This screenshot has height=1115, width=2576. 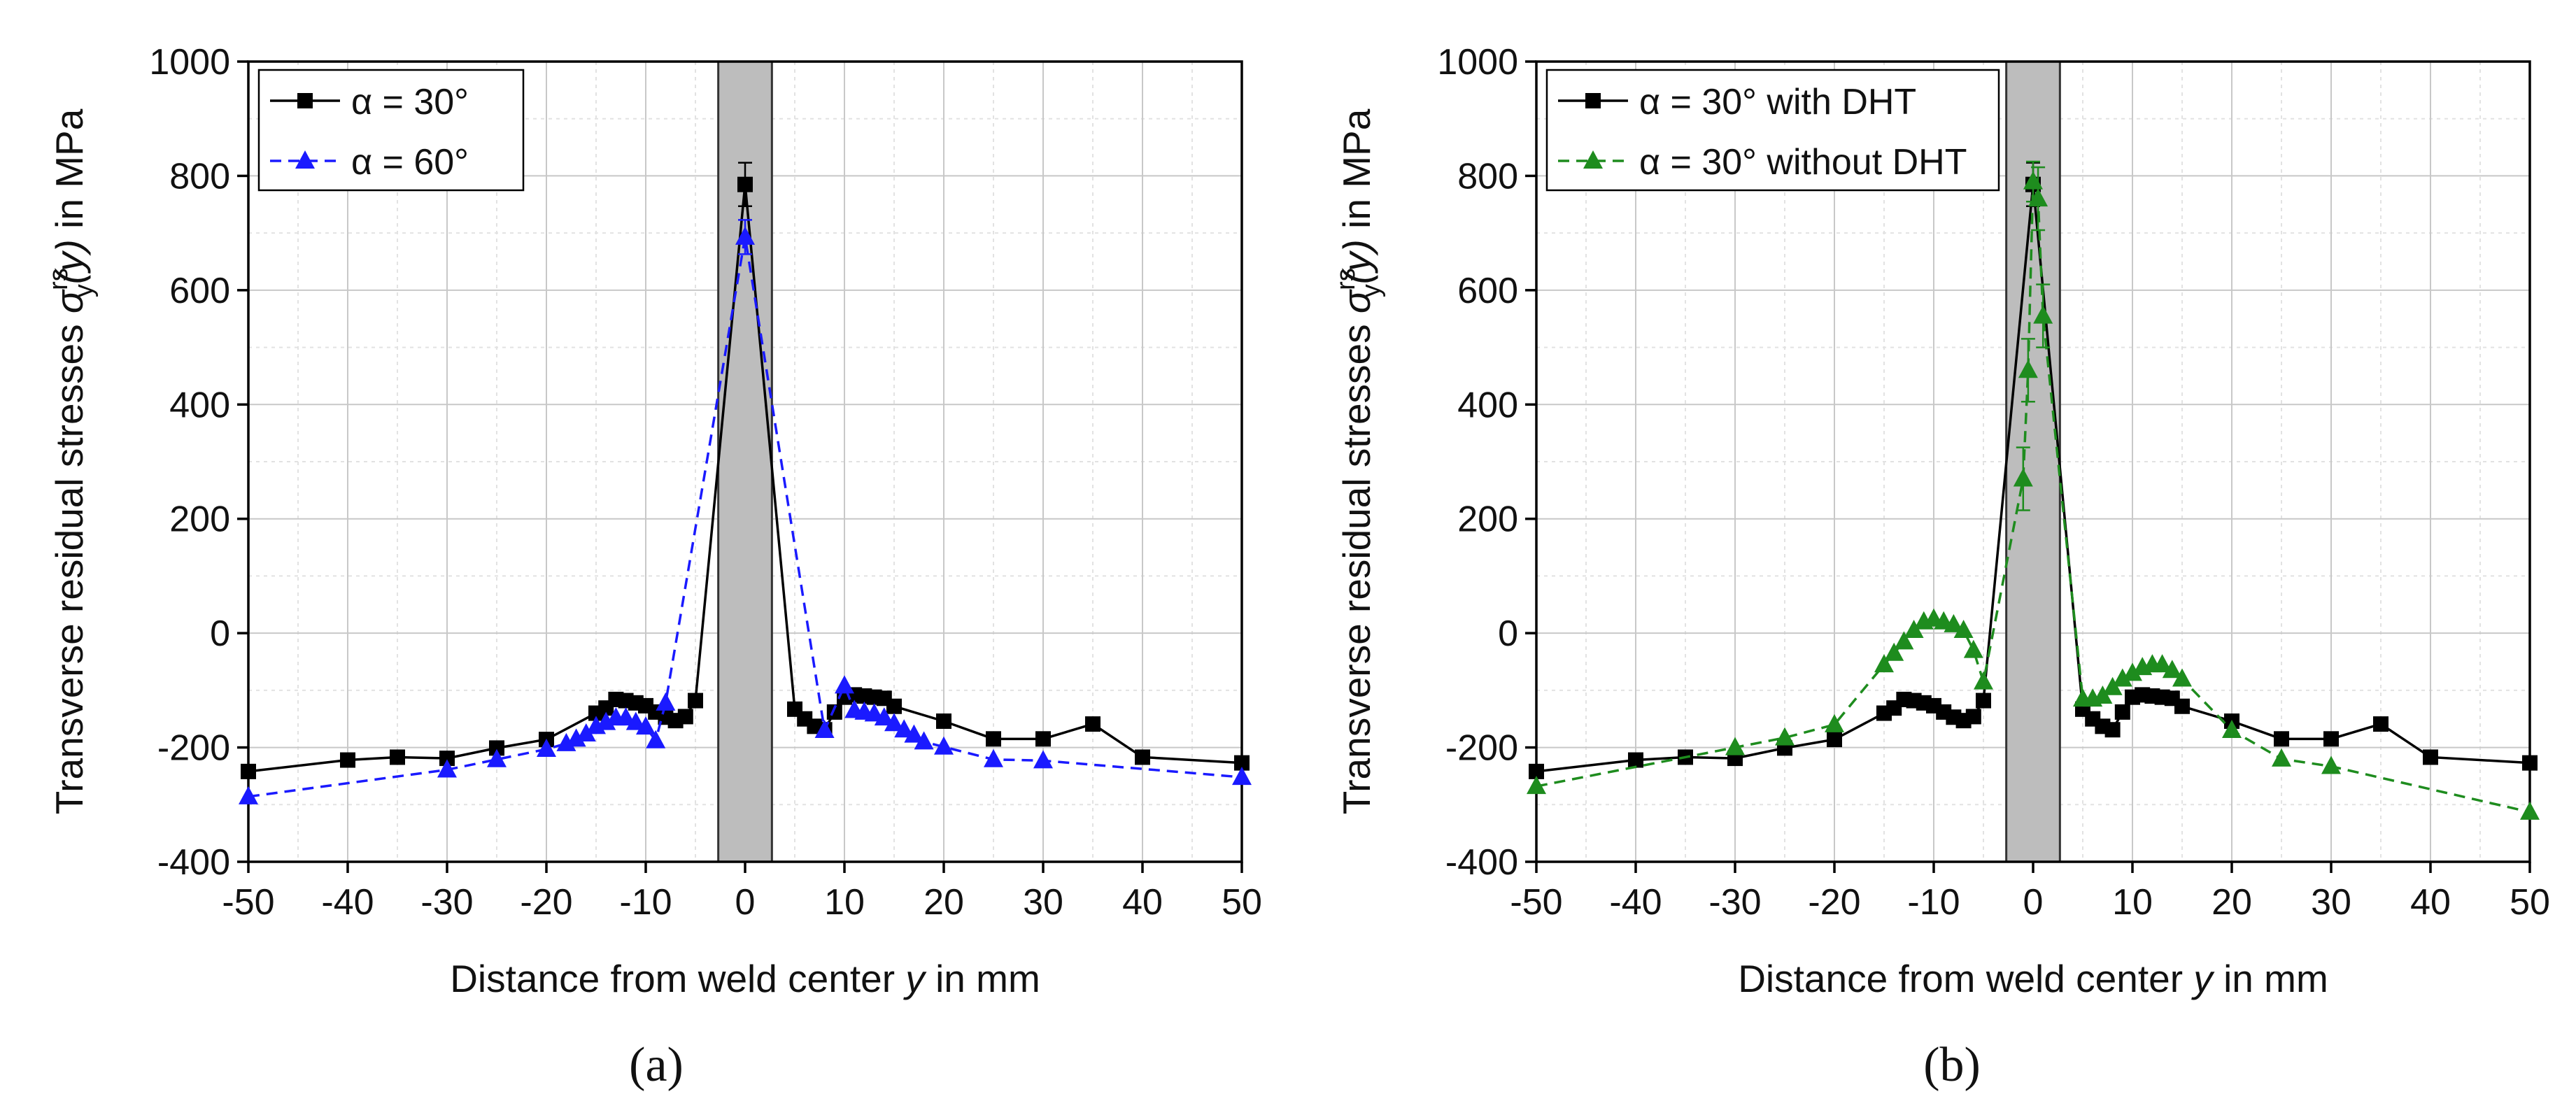 What do you see at coordinates (220, 633) in the screenshot?
I see `y-tick-label: 0` at bounding box center [220, 633].